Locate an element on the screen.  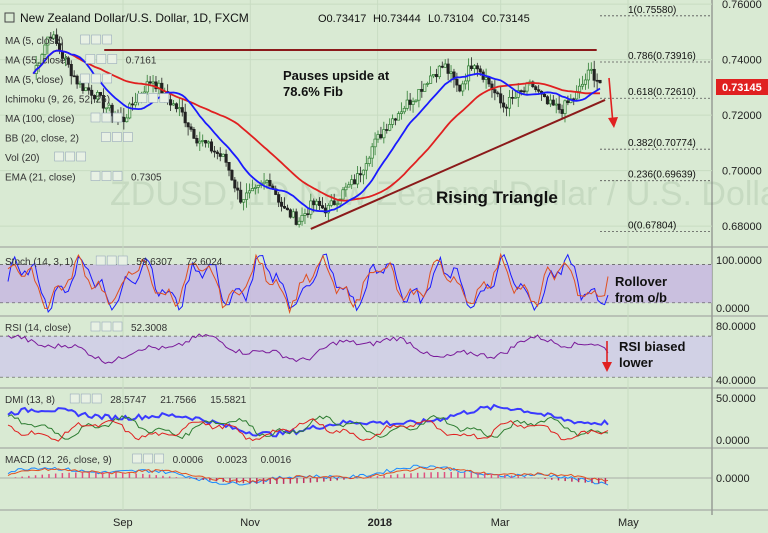
fib-label: 0(0.67804) is located at coordinates (652, 226).